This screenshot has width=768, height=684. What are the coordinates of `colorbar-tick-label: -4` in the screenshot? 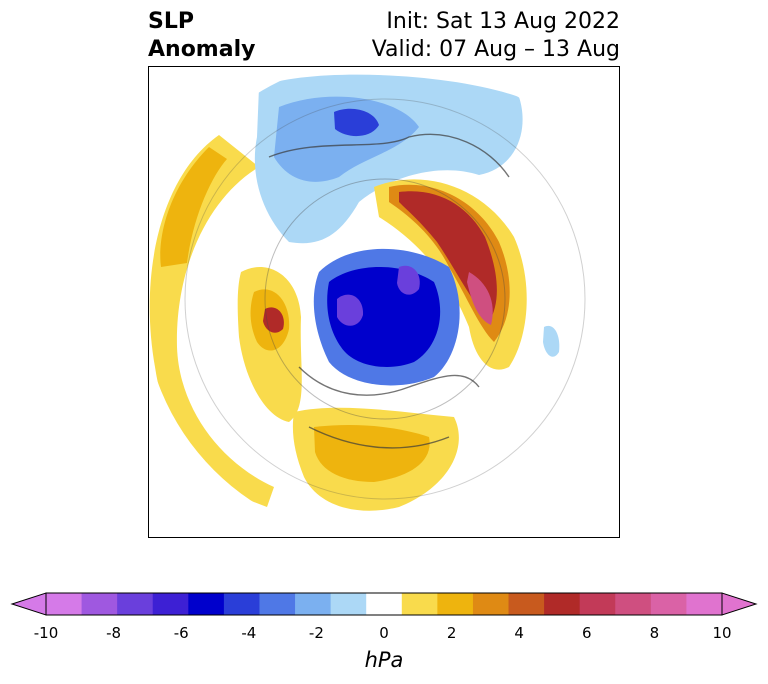 It's located at (249, 633).